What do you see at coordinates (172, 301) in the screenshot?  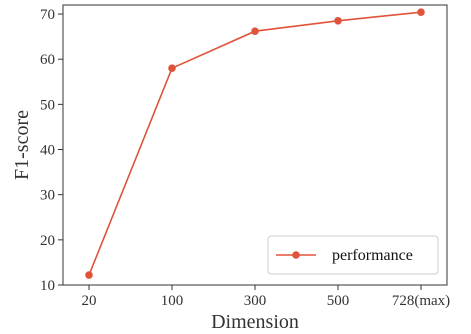 I see `x-tick-label: 100` at bounding box center [172, 301].